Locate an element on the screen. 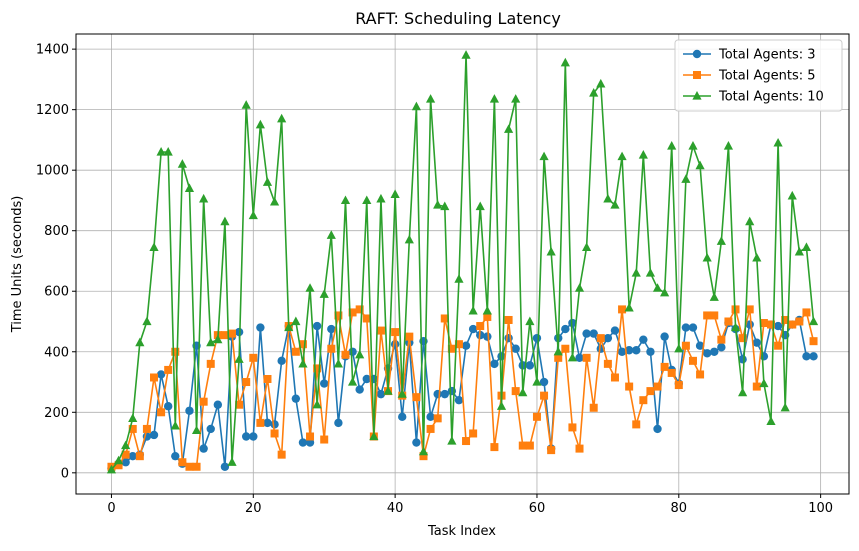 Image resolution: width=859 pixels, height=551 pixels. y-tick-label: 1200 is located at coordinates (52, 110).